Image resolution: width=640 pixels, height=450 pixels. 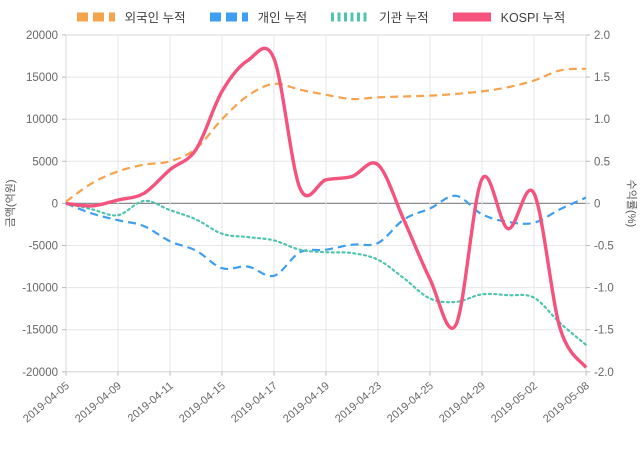 I want to click on legend-item-1: 외국인 누적, so click(x=130, y=16).